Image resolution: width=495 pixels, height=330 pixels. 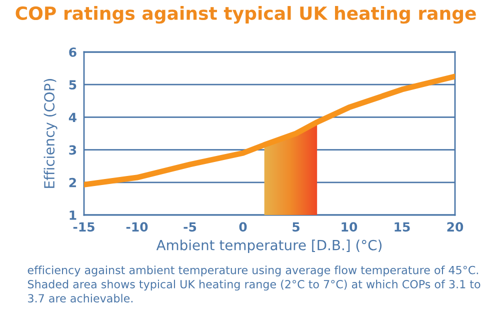 I want to click on y-tick-label: 1, so click(x=73, y=215).